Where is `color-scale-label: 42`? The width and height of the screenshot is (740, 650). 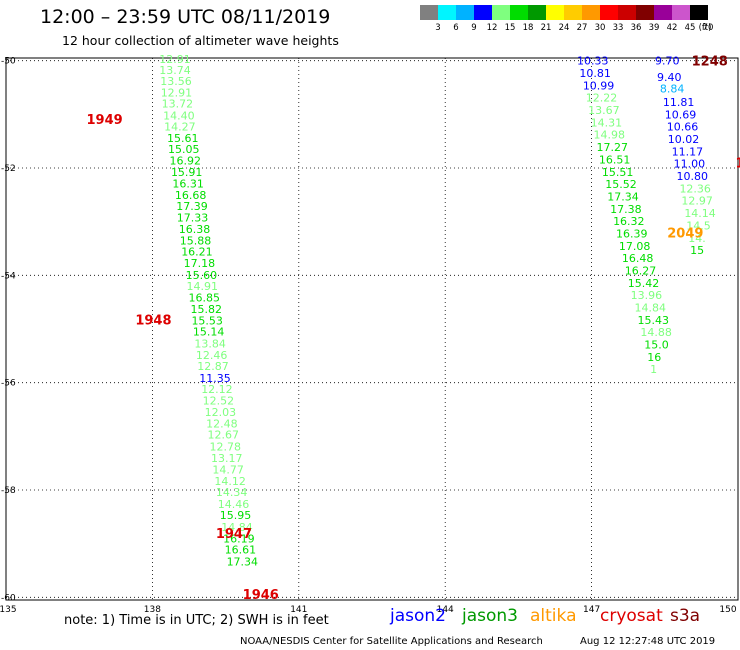
color-scale-label: 42 is located at coordinates (672, 28).